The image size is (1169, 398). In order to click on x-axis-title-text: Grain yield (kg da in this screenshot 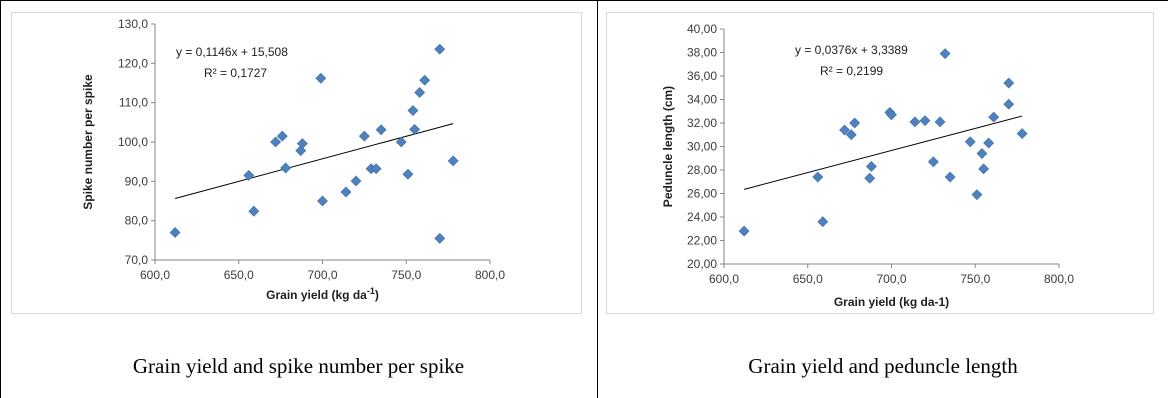, I will do `click(316, 295)`.